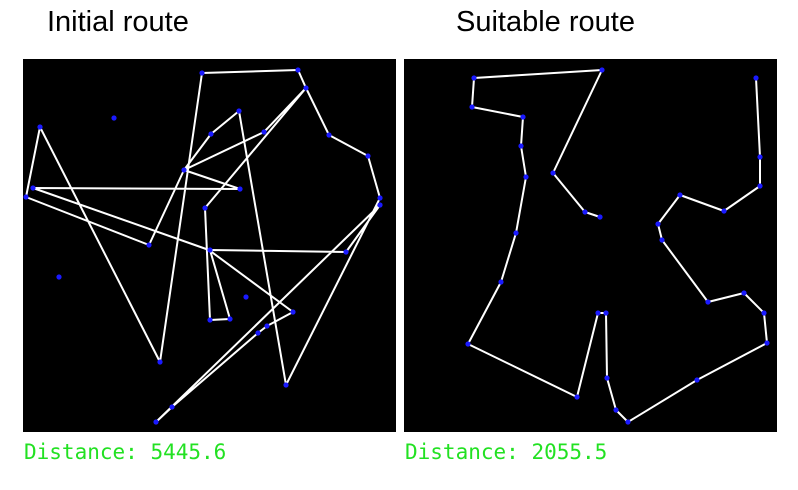  Describe the element at coordinates (118, 22) in the screenshot. I see `initial-route-title: Initial route` at that location.